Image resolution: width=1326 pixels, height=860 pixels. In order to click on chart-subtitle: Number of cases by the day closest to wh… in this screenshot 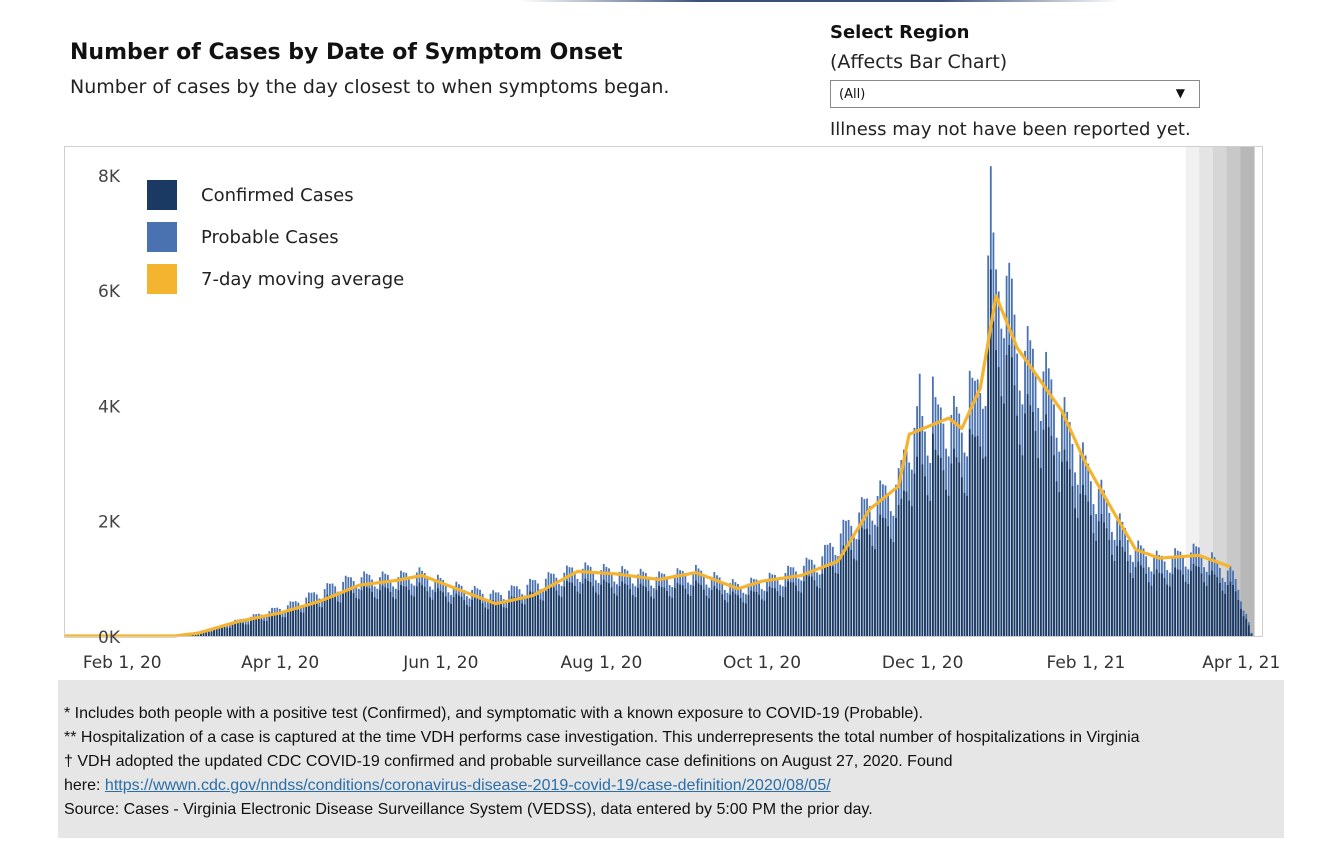, I will do `click(370, 87)`.